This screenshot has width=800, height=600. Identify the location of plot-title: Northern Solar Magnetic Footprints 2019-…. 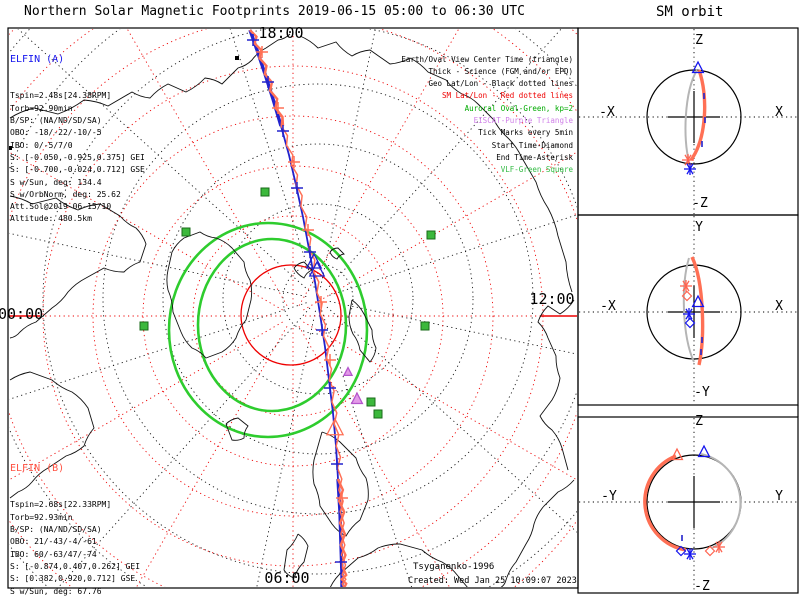
(274, 11).